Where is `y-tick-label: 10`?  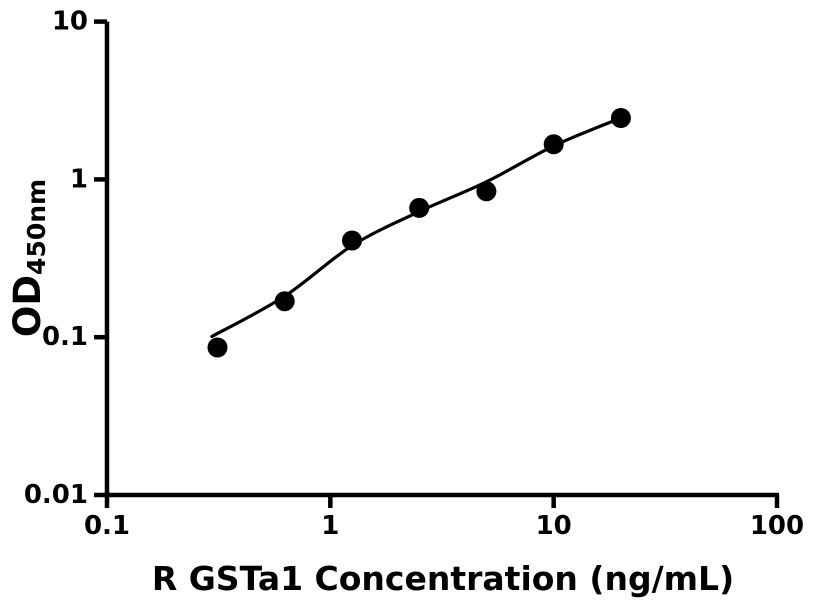
y-tick-label: 10 is located at coordinates (70, 22).